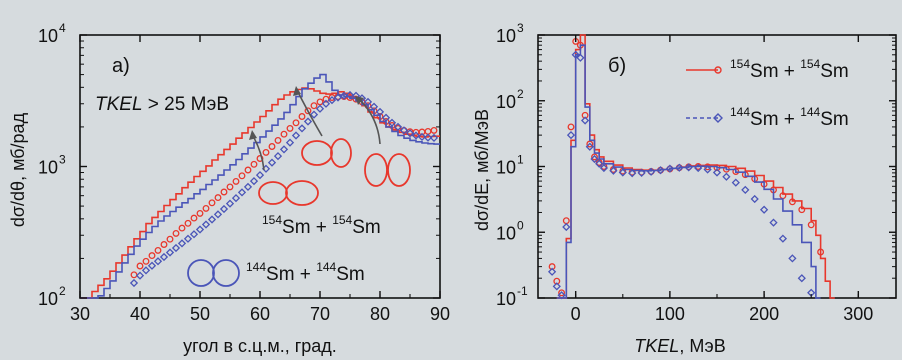  I want to click on x-tick-label: 300, so click(858, 314).